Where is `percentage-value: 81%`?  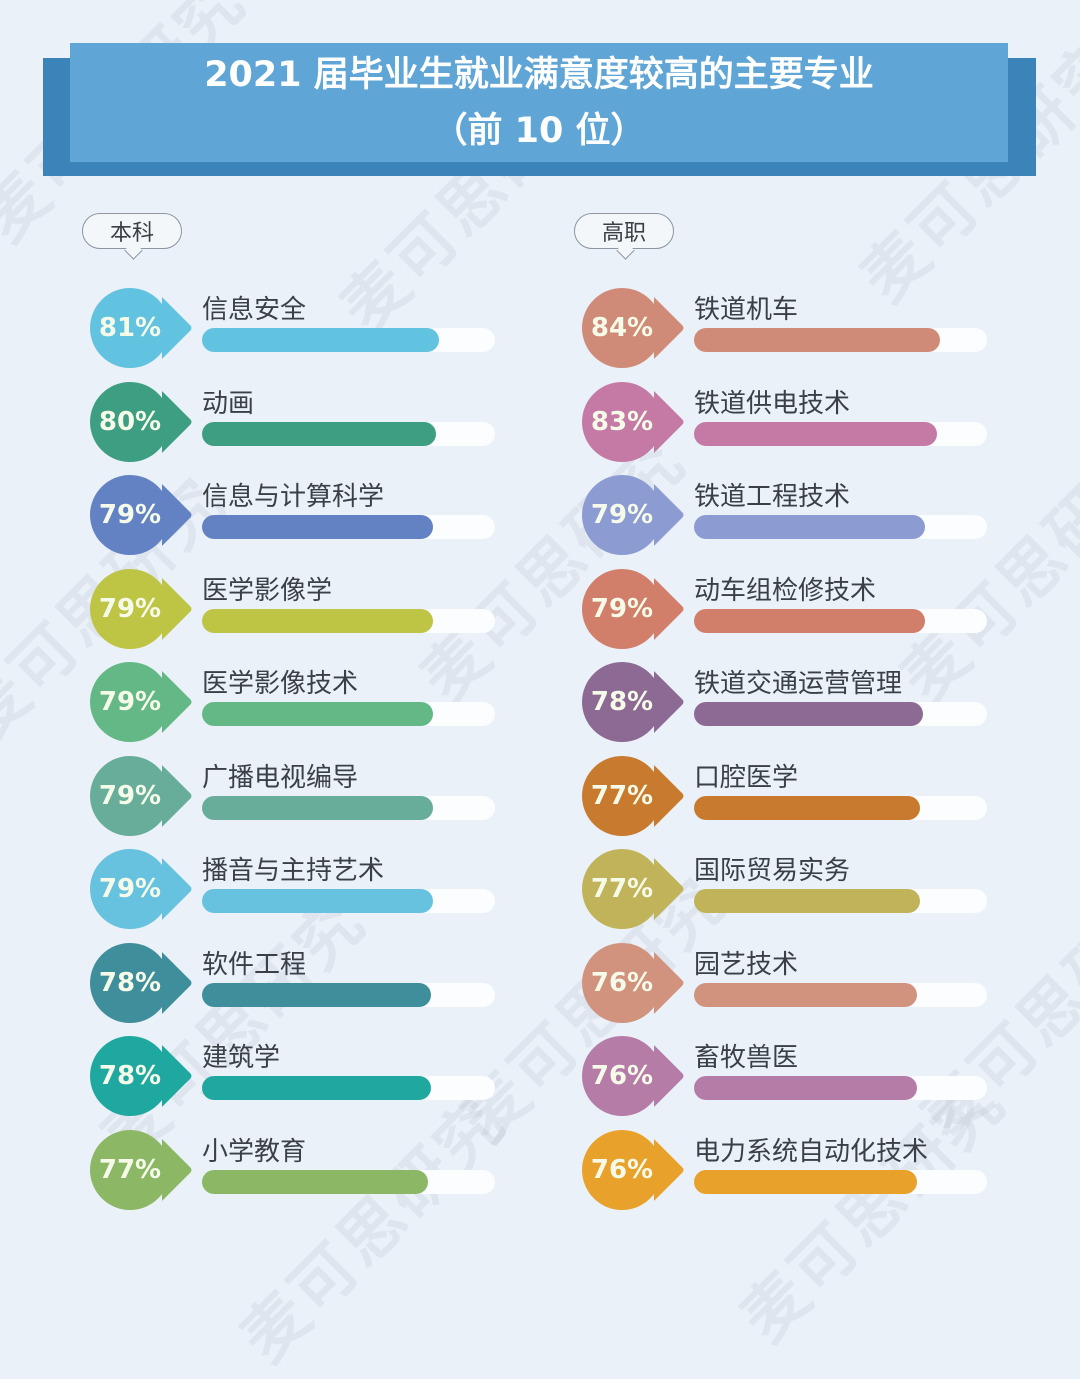
percentage-value: 81% is located at coordinates (130, 328).